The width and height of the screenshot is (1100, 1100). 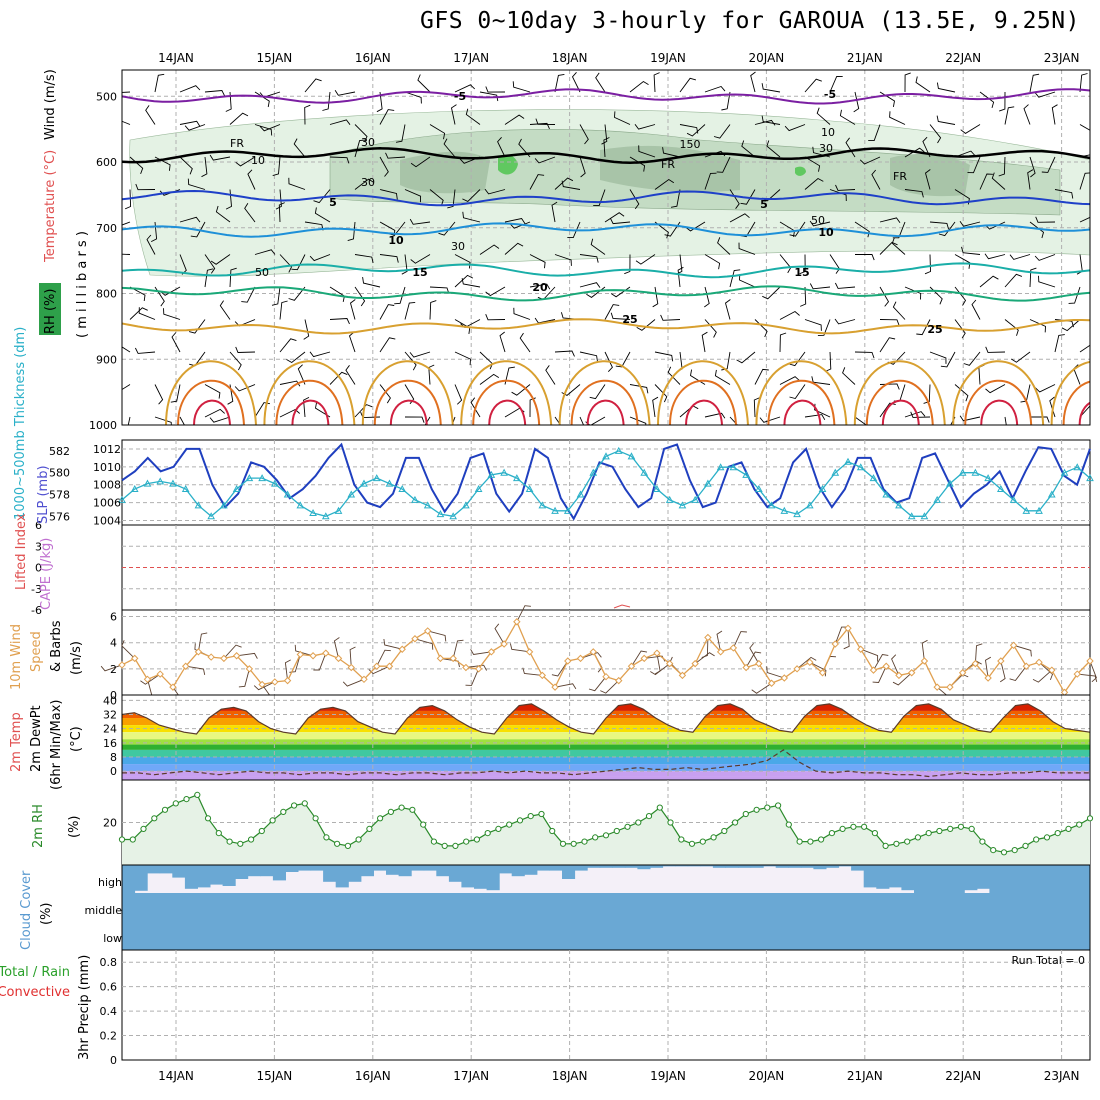 I want to click on rh2m-tick: 20, so click(x=110, y=823).